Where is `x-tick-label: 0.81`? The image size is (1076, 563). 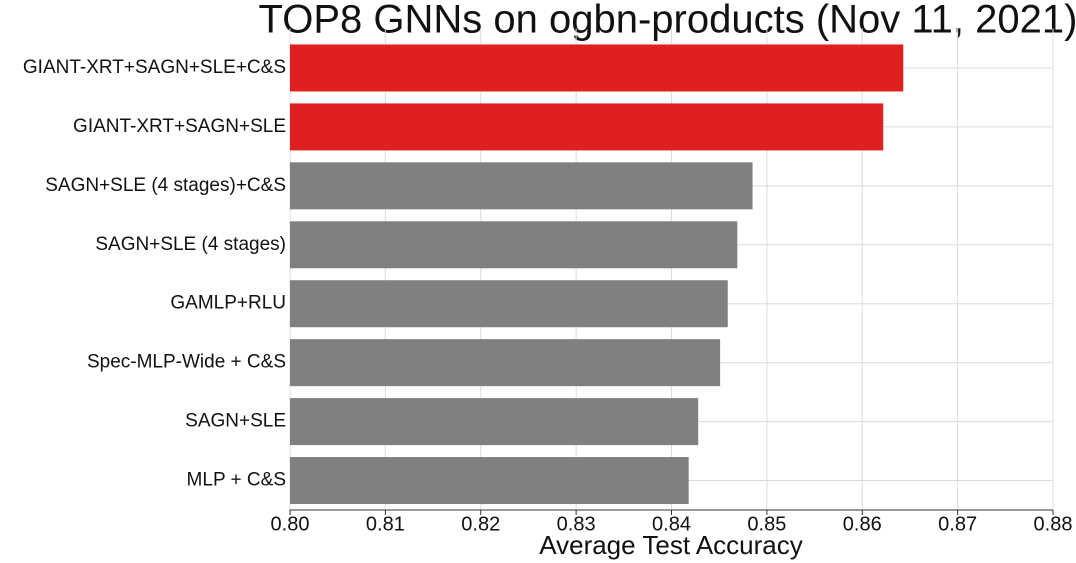 x-tick-label: 0.81 is located at coordinates (385, 524).